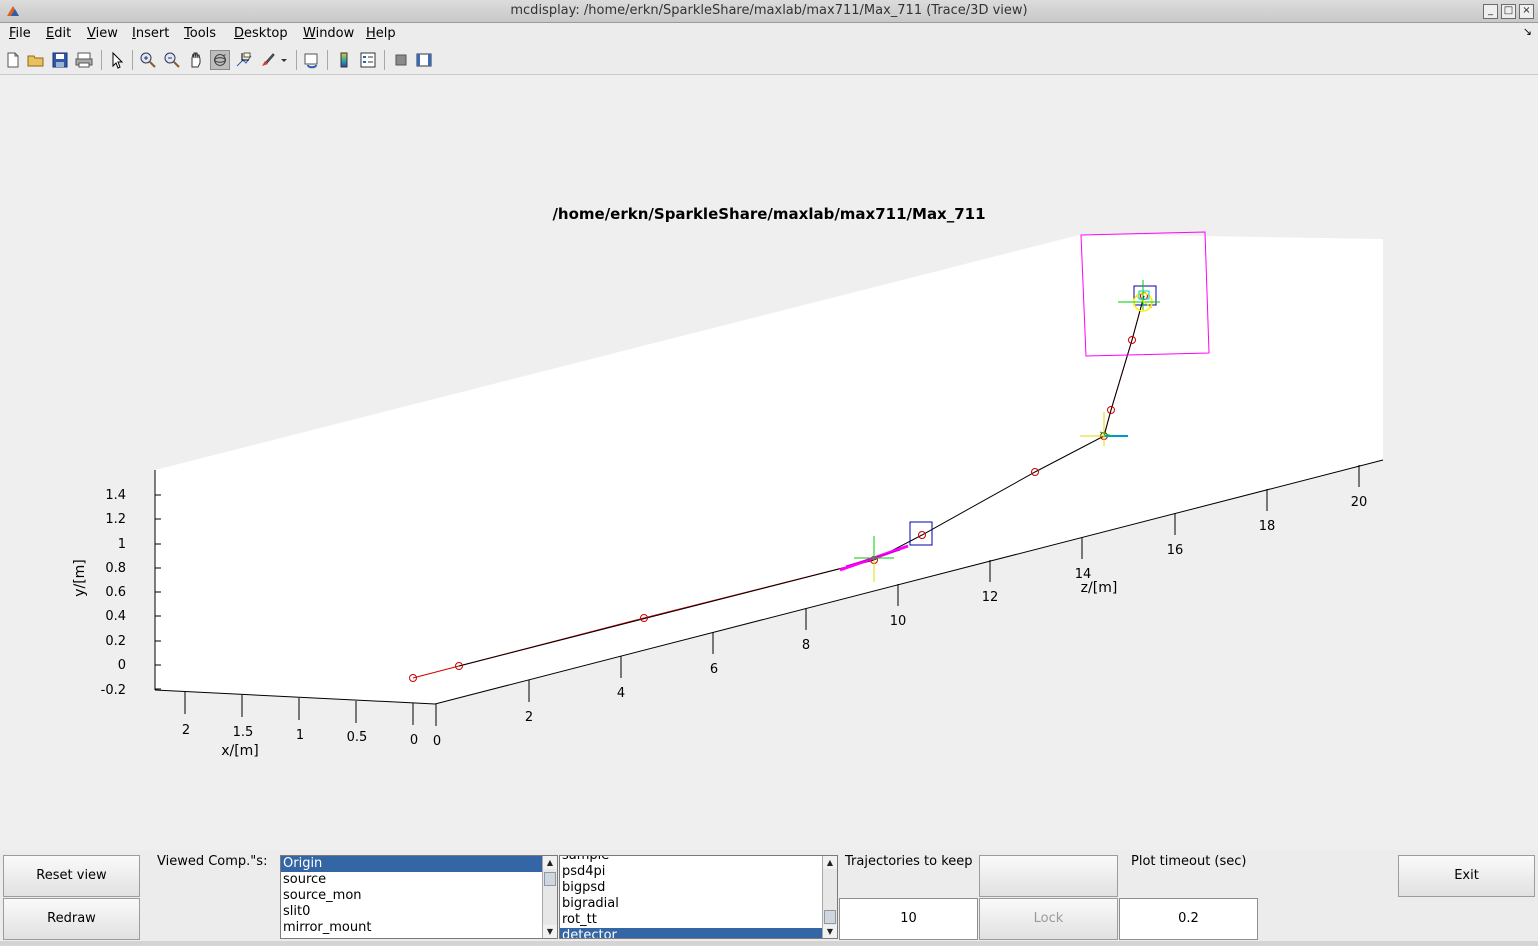 The width and height of the screenshot is (1538, 946). Describe the element at coordinates (13, 11) in the screenshot. I see `matlab-app-icon` at that location.